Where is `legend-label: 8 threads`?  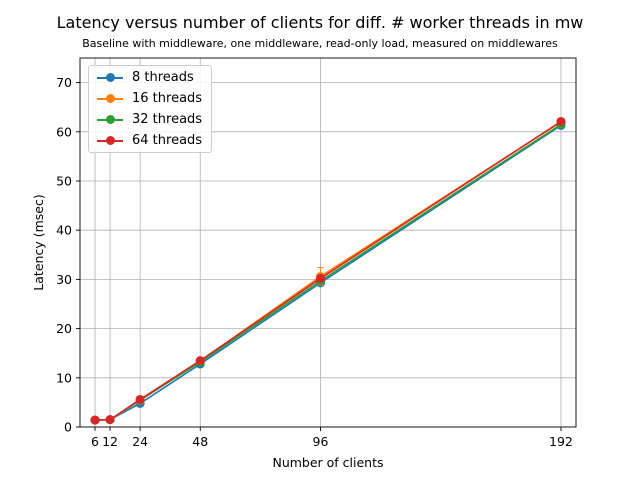 legend-label: 8 threads is located at coordinates (163, 77).